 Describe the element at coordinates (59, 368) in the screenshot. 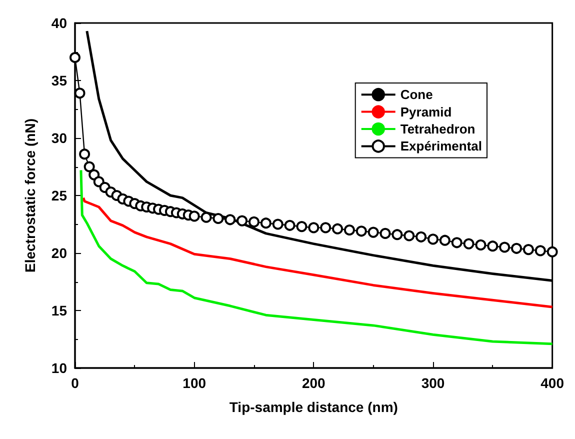

I see `y-tick-label: 10` at that location.